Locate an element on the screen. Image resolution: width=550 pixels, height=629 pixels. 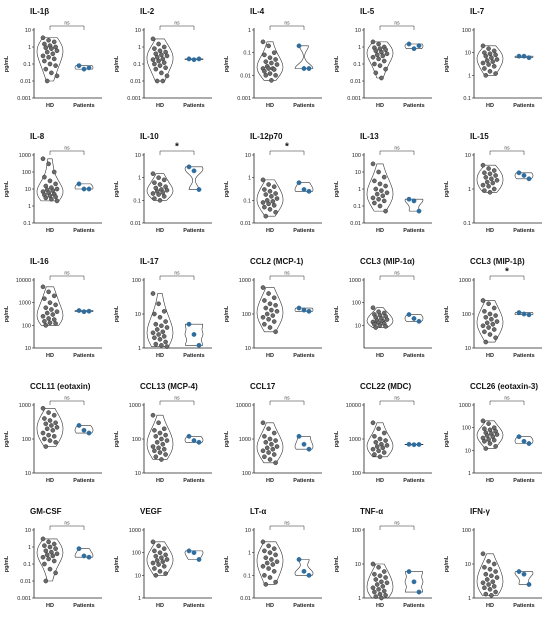
chart-title: CCL11 (eotaxin) is located at coordinates (60, 386).